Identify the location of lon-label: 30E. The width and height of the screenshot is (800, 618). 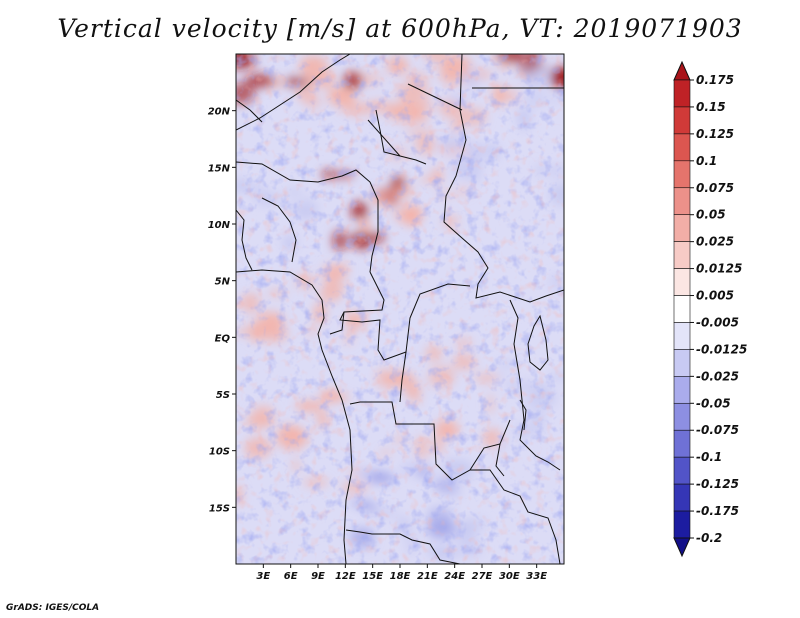
(509, 576).